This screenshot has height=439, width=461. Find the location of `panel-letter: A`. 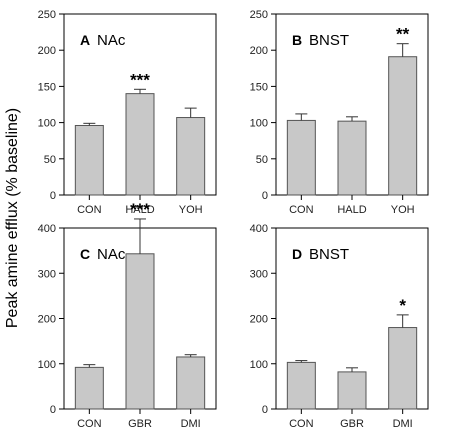

panel-letter: A is located at coordinates (85, 40).